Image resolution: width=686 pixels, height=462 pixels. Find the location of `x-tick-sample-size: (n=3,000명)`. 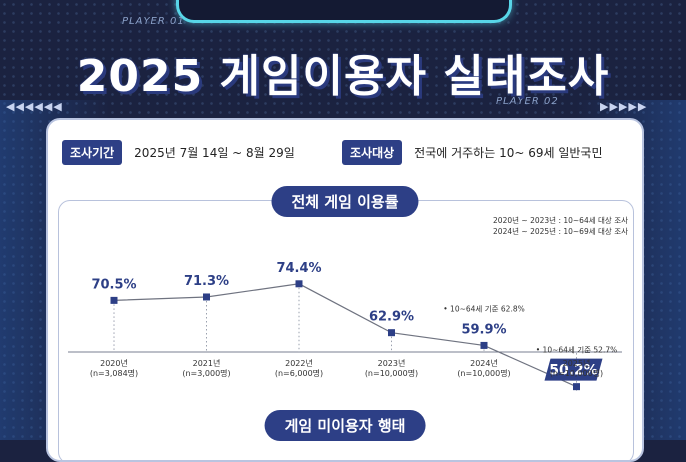

x-tick-sample-size: (n=3,000명) is located at coordinates (206, 373).